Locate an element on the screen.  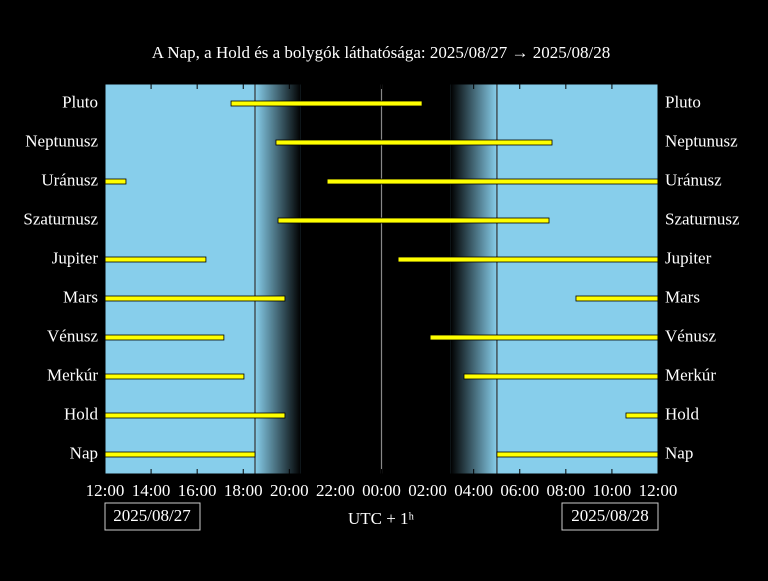
x-tick-label: 02:00 is located at coordinates (427, 490).